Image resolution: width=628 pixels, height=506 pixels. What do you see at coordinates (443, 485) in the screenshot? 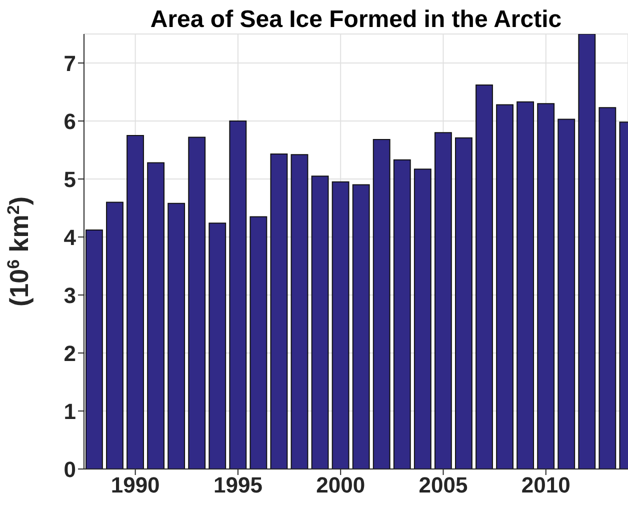
I see `x-tick-label: 2005` at bounding box center [443, 485].